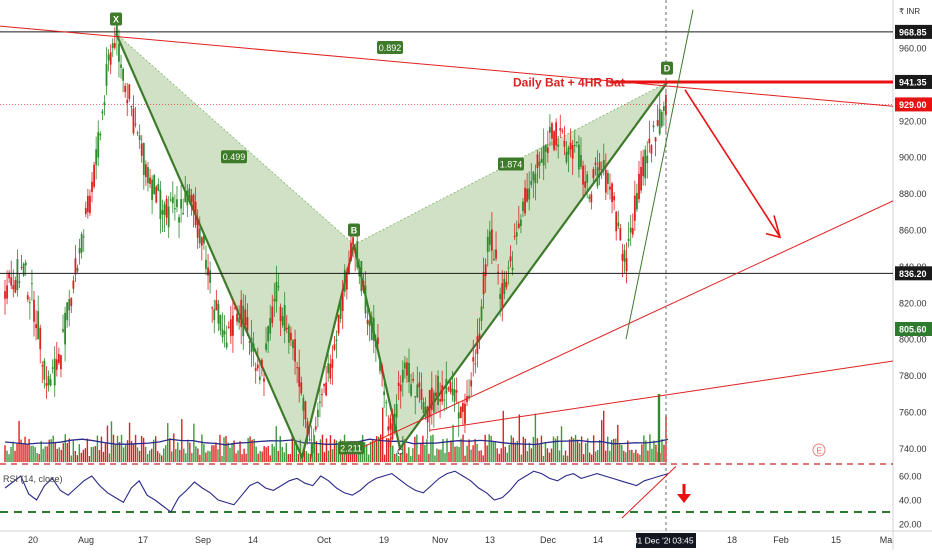  I want to click on price-tick-label: 800.00, so click(913, 340).